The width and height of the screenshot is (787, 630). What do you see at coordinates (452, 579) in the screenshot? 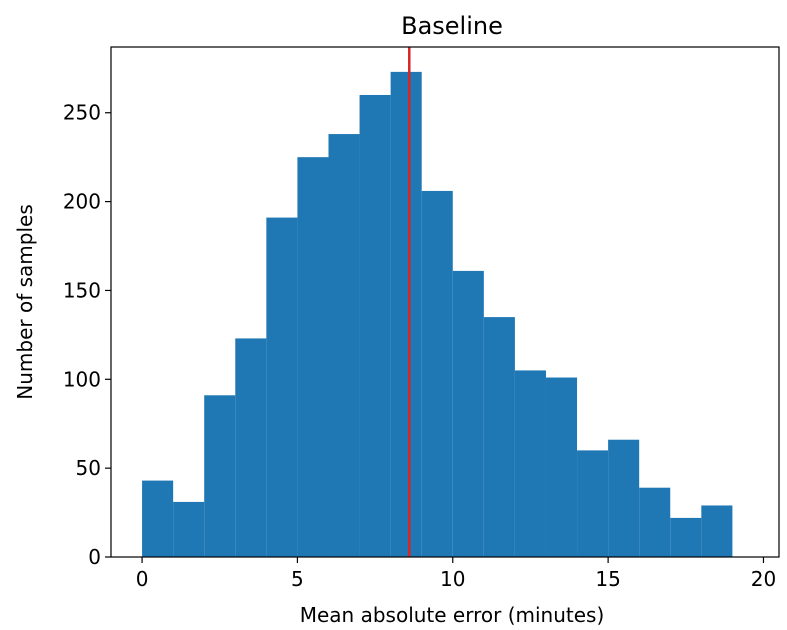
I see `x-tick-label: 10` at bounding box center [452, 579].